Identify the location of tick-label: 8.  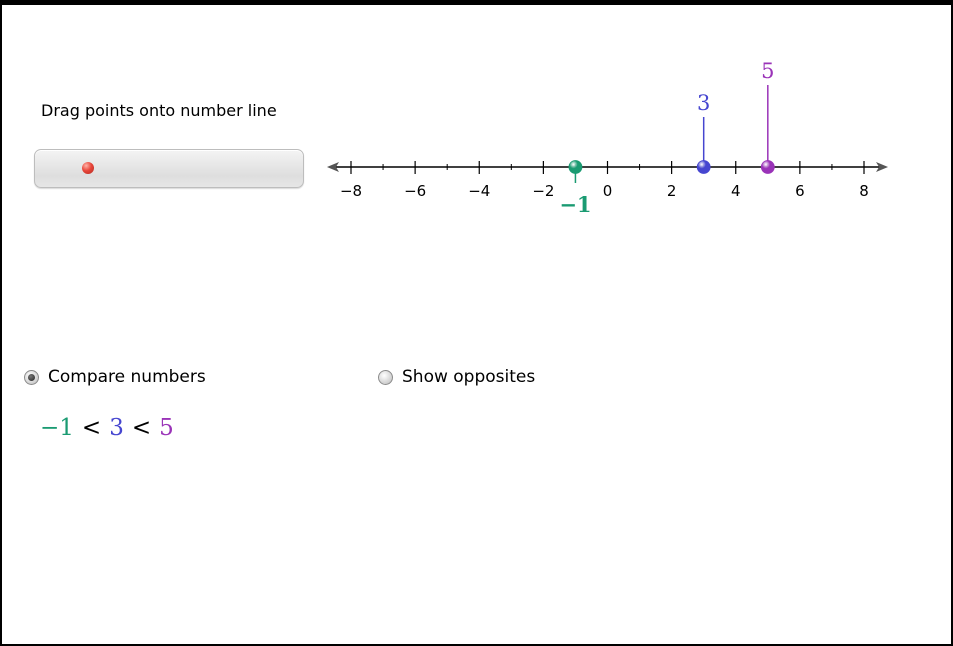
(864, 191).